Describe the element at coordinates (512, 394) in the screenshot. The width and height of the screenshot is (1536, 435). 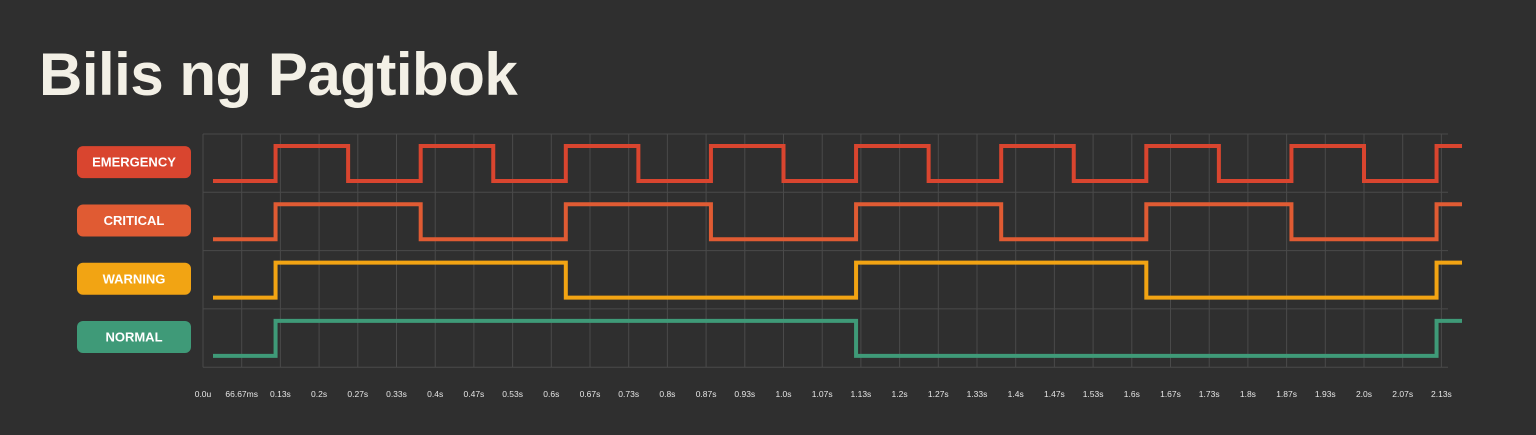
I see `x-tick-label: 0.53s` at that location.